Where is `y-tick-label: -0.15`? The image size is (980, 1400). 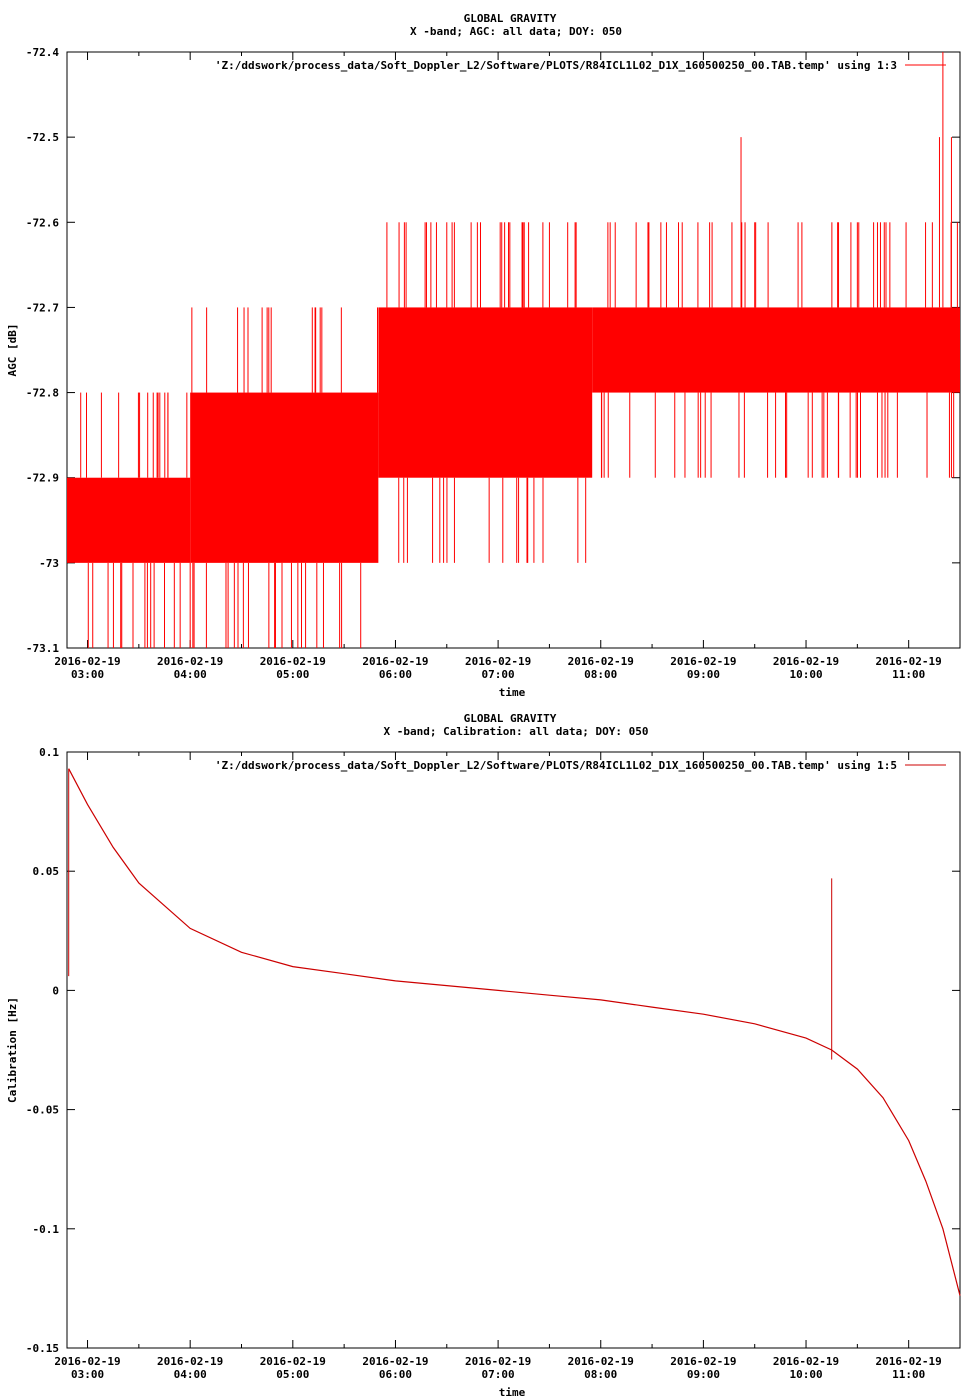
y-tick-label: -0.15 is located at coordinates (42, 1348).